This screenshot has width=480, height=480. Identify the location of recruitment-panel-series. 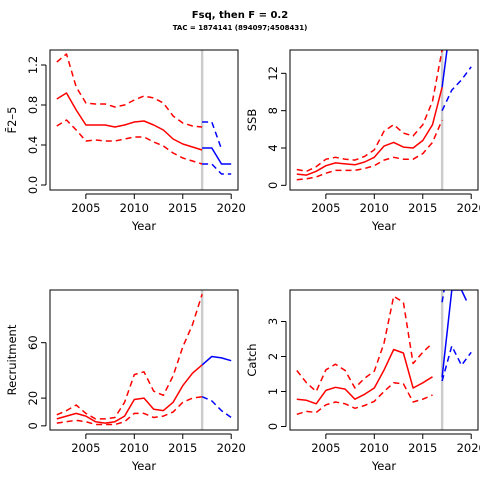
(144, 359).